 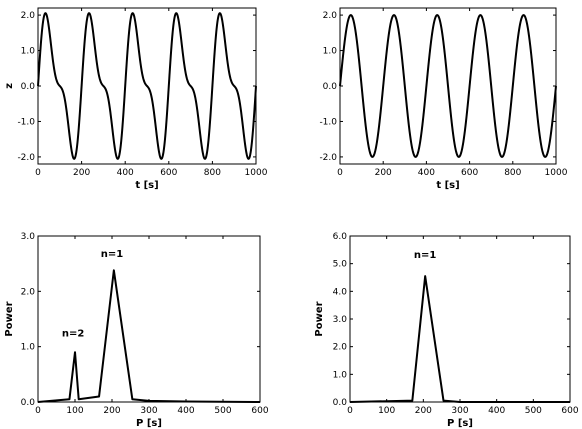 I want to click on y-tick-label: 4.0, so click(x=340, y=292).